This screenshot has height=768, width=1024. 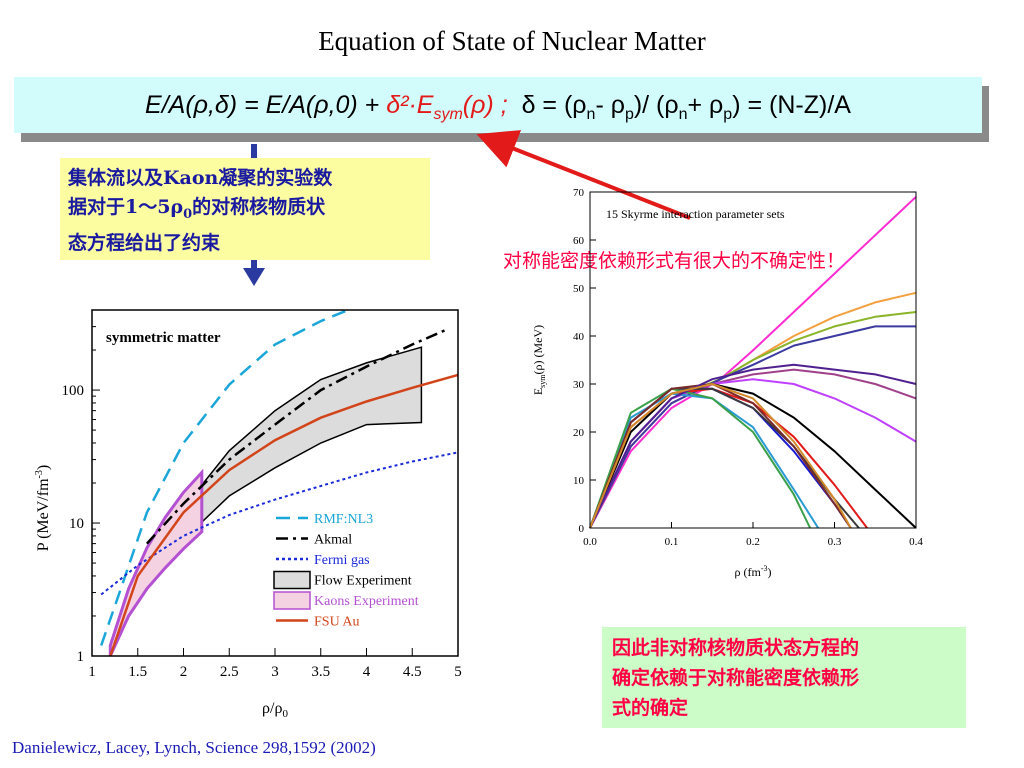 What do you see at coordinates (512, 41) in the screenshot?
I see `slide-title: Equation of State of Nuclear Matter` at bounding box center [512, 41].